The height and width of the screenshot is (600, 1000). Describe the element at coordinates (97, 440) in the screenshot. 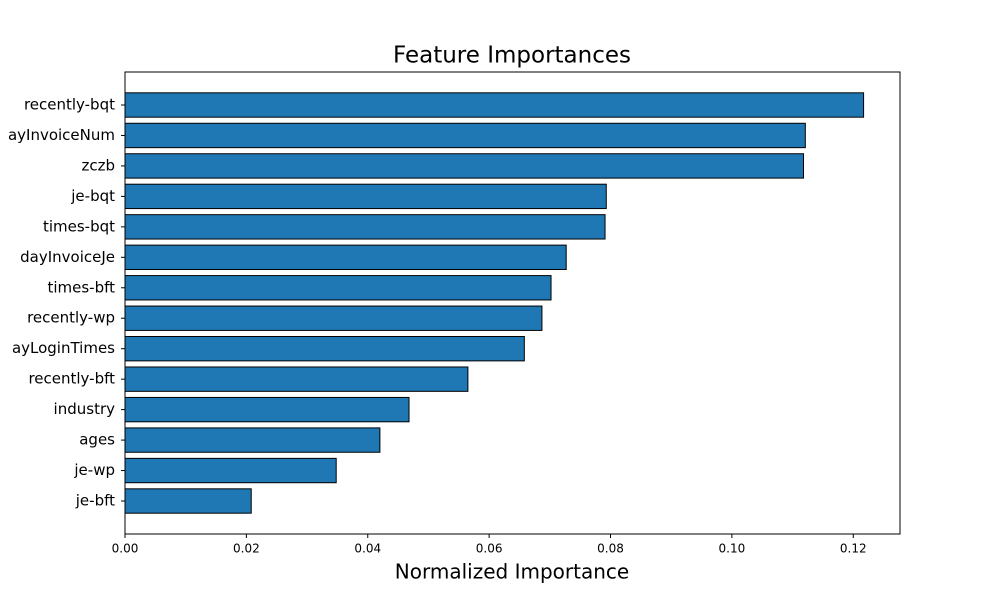

I see `y-tick-label: ages` at that location.